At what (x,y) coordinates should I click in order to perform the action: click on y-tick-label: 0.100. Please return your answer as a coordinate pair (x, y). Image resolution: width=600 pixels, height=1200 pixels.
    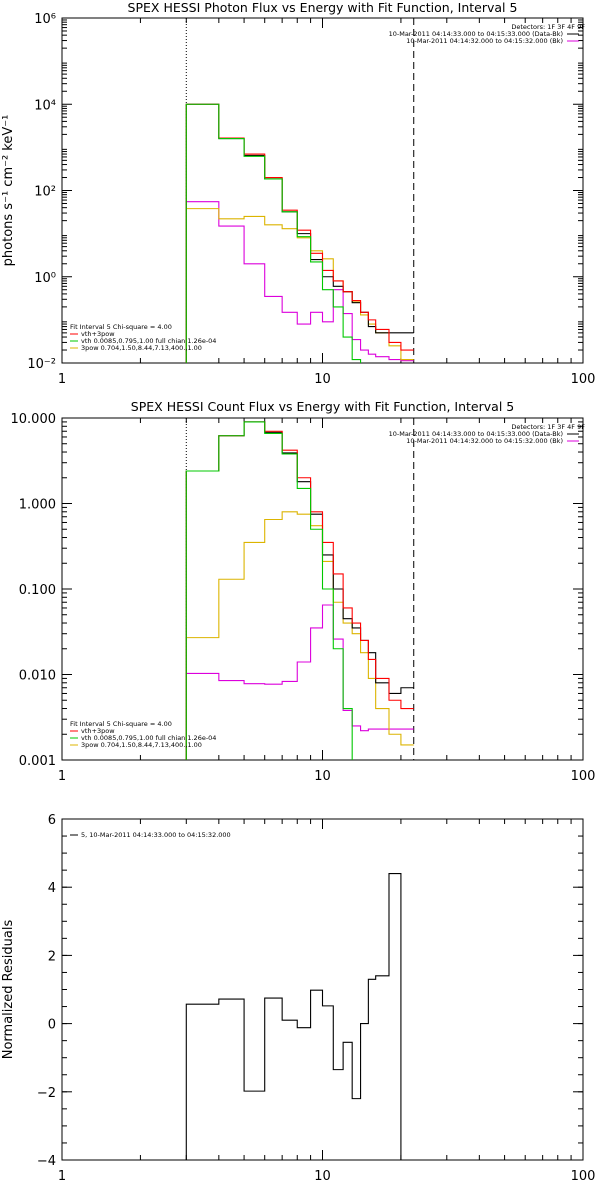
    Looking at the image, I should click on (37, 590).